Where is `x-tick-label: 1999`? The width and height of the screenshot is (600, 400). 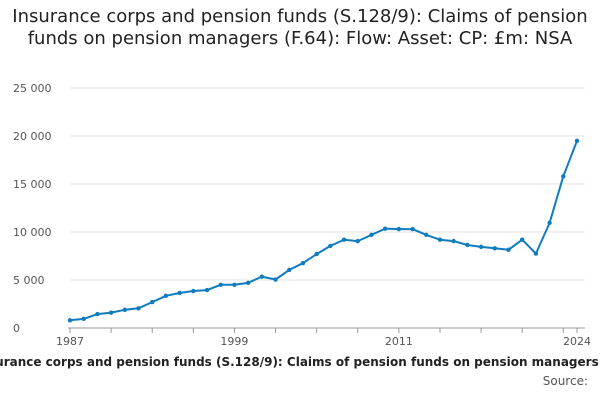
x-tick-label: 1999 is located at coordinates (234, 341).